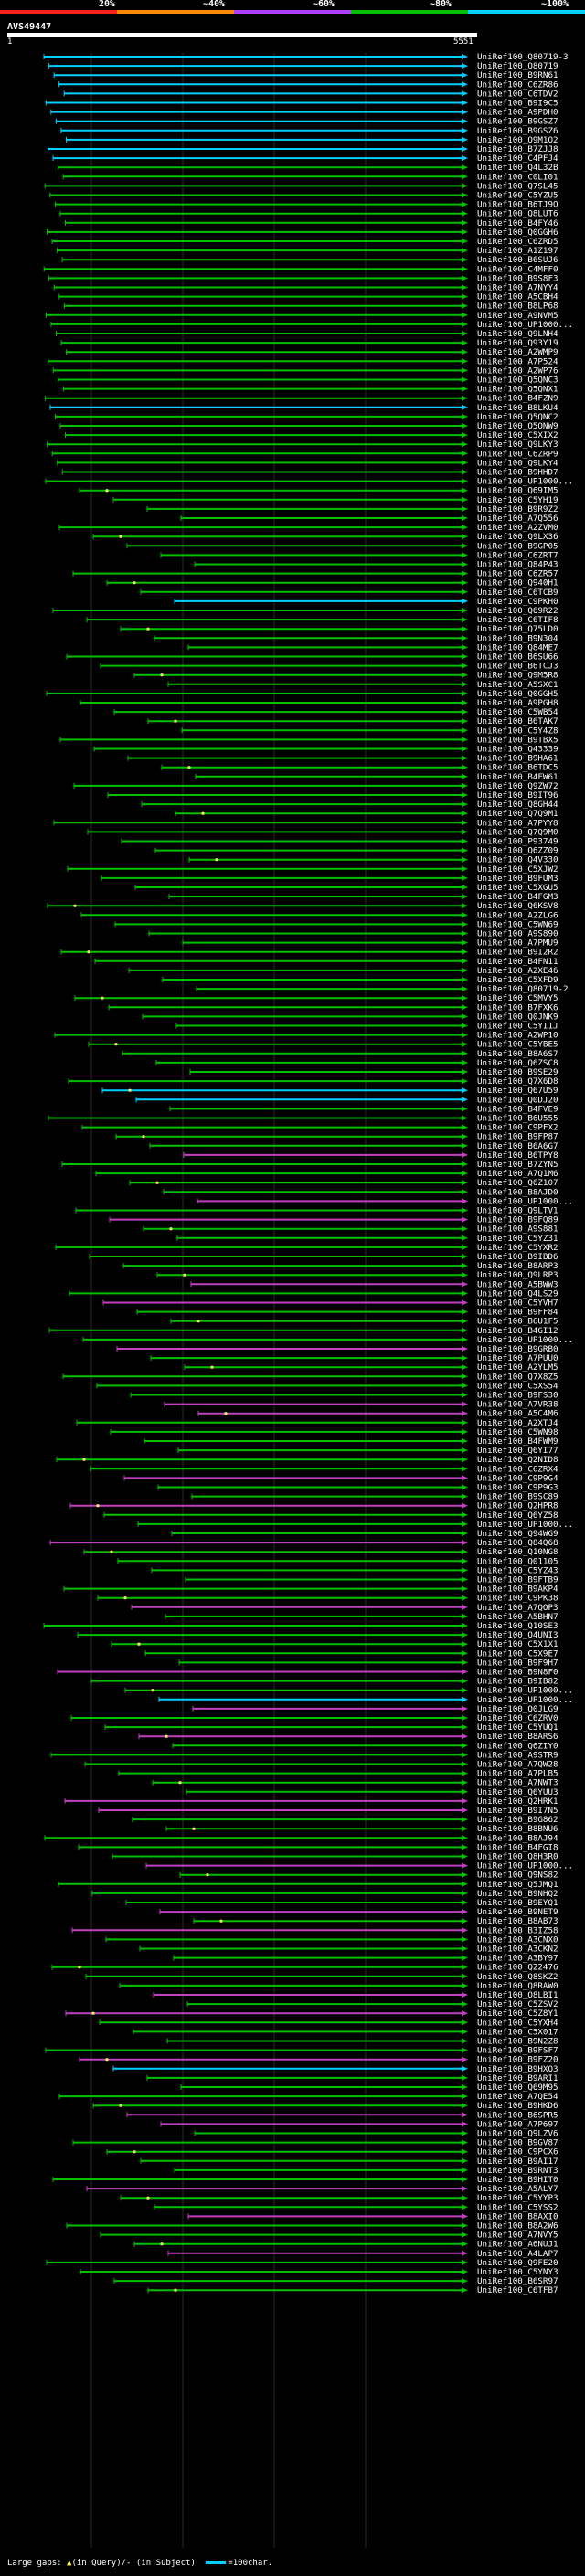 The width and height of the screenshot is (585, 2576). I want to click on hit-row: UniRef100_Q7X8Z5, so click(310, 1377).